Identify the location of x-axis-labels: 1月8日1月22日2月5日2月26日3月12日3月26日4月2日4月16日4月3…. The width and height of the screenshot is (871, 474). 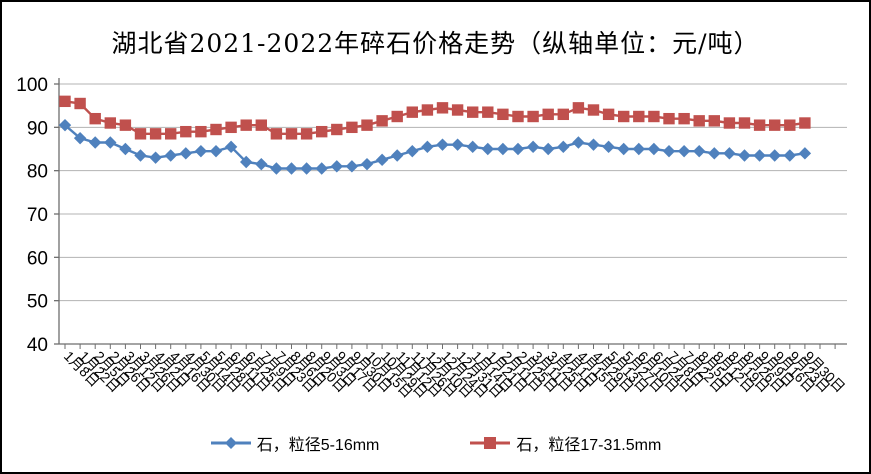
(455, 374).